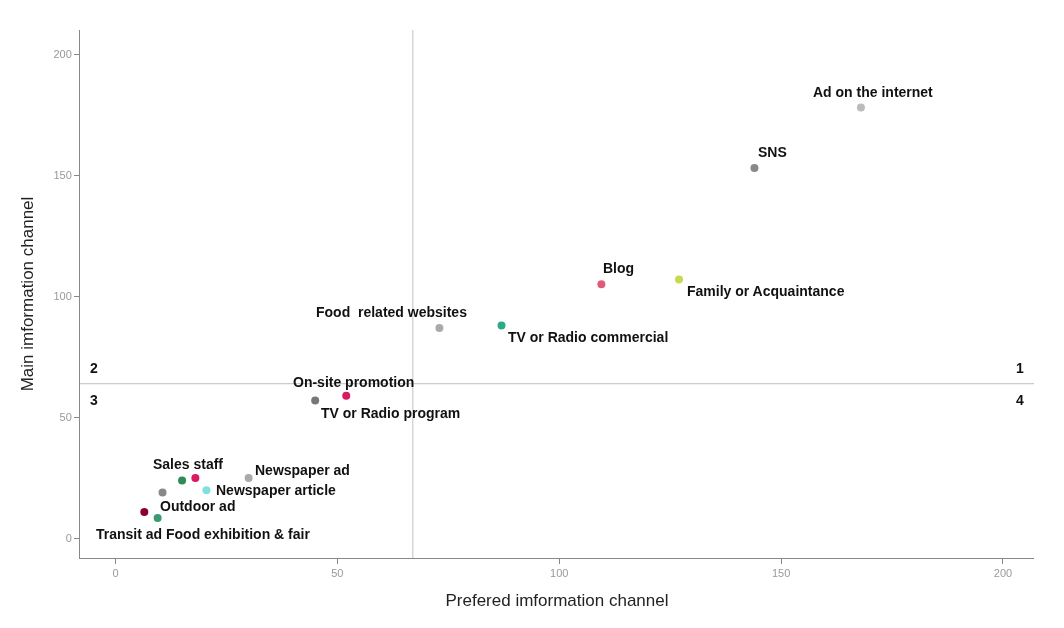  Describe the element at coordinates (766, 291) in the screenshot. I see `annotation: Family or Acquaintance` at that location.